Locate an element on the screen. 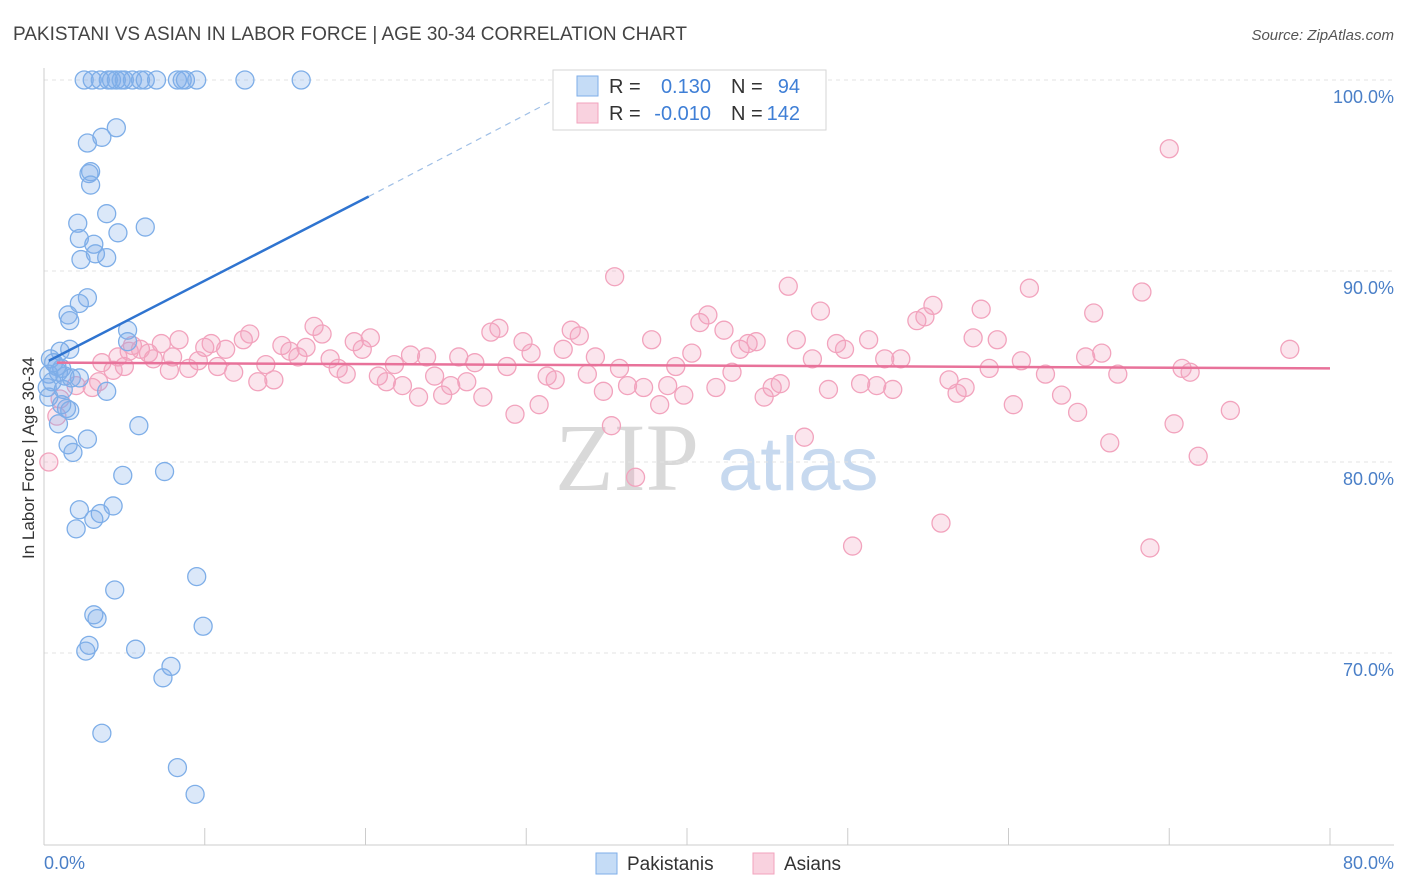 The image size is (1406, 892). trend-line-pakistanis-extension is located at coordinates (467, 145).